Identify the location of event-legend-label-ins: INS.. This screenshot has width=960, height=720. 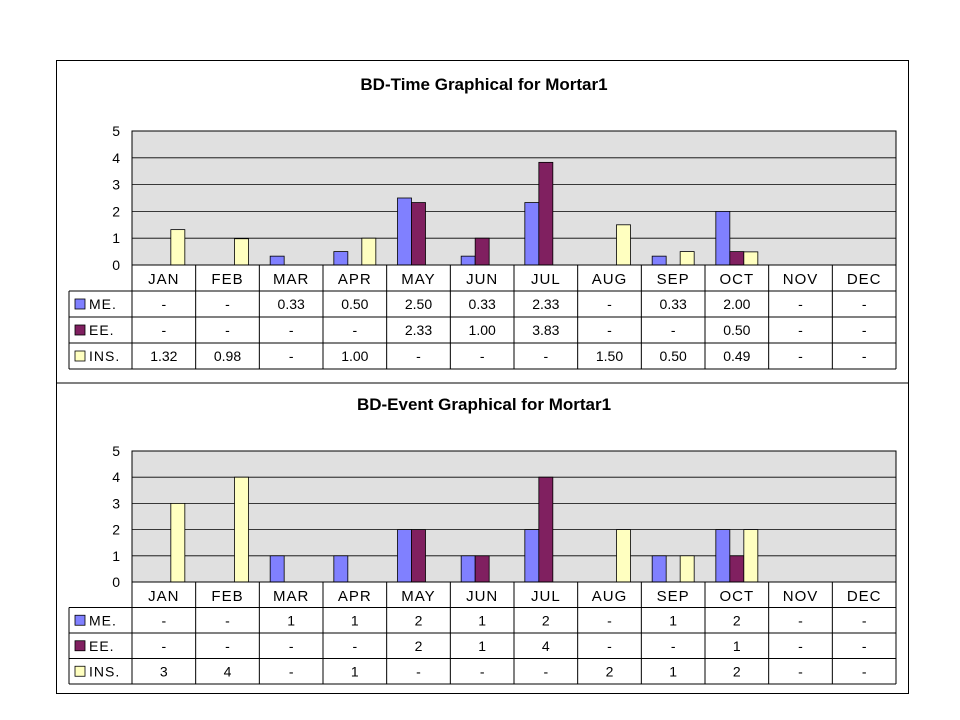
(104, 671).